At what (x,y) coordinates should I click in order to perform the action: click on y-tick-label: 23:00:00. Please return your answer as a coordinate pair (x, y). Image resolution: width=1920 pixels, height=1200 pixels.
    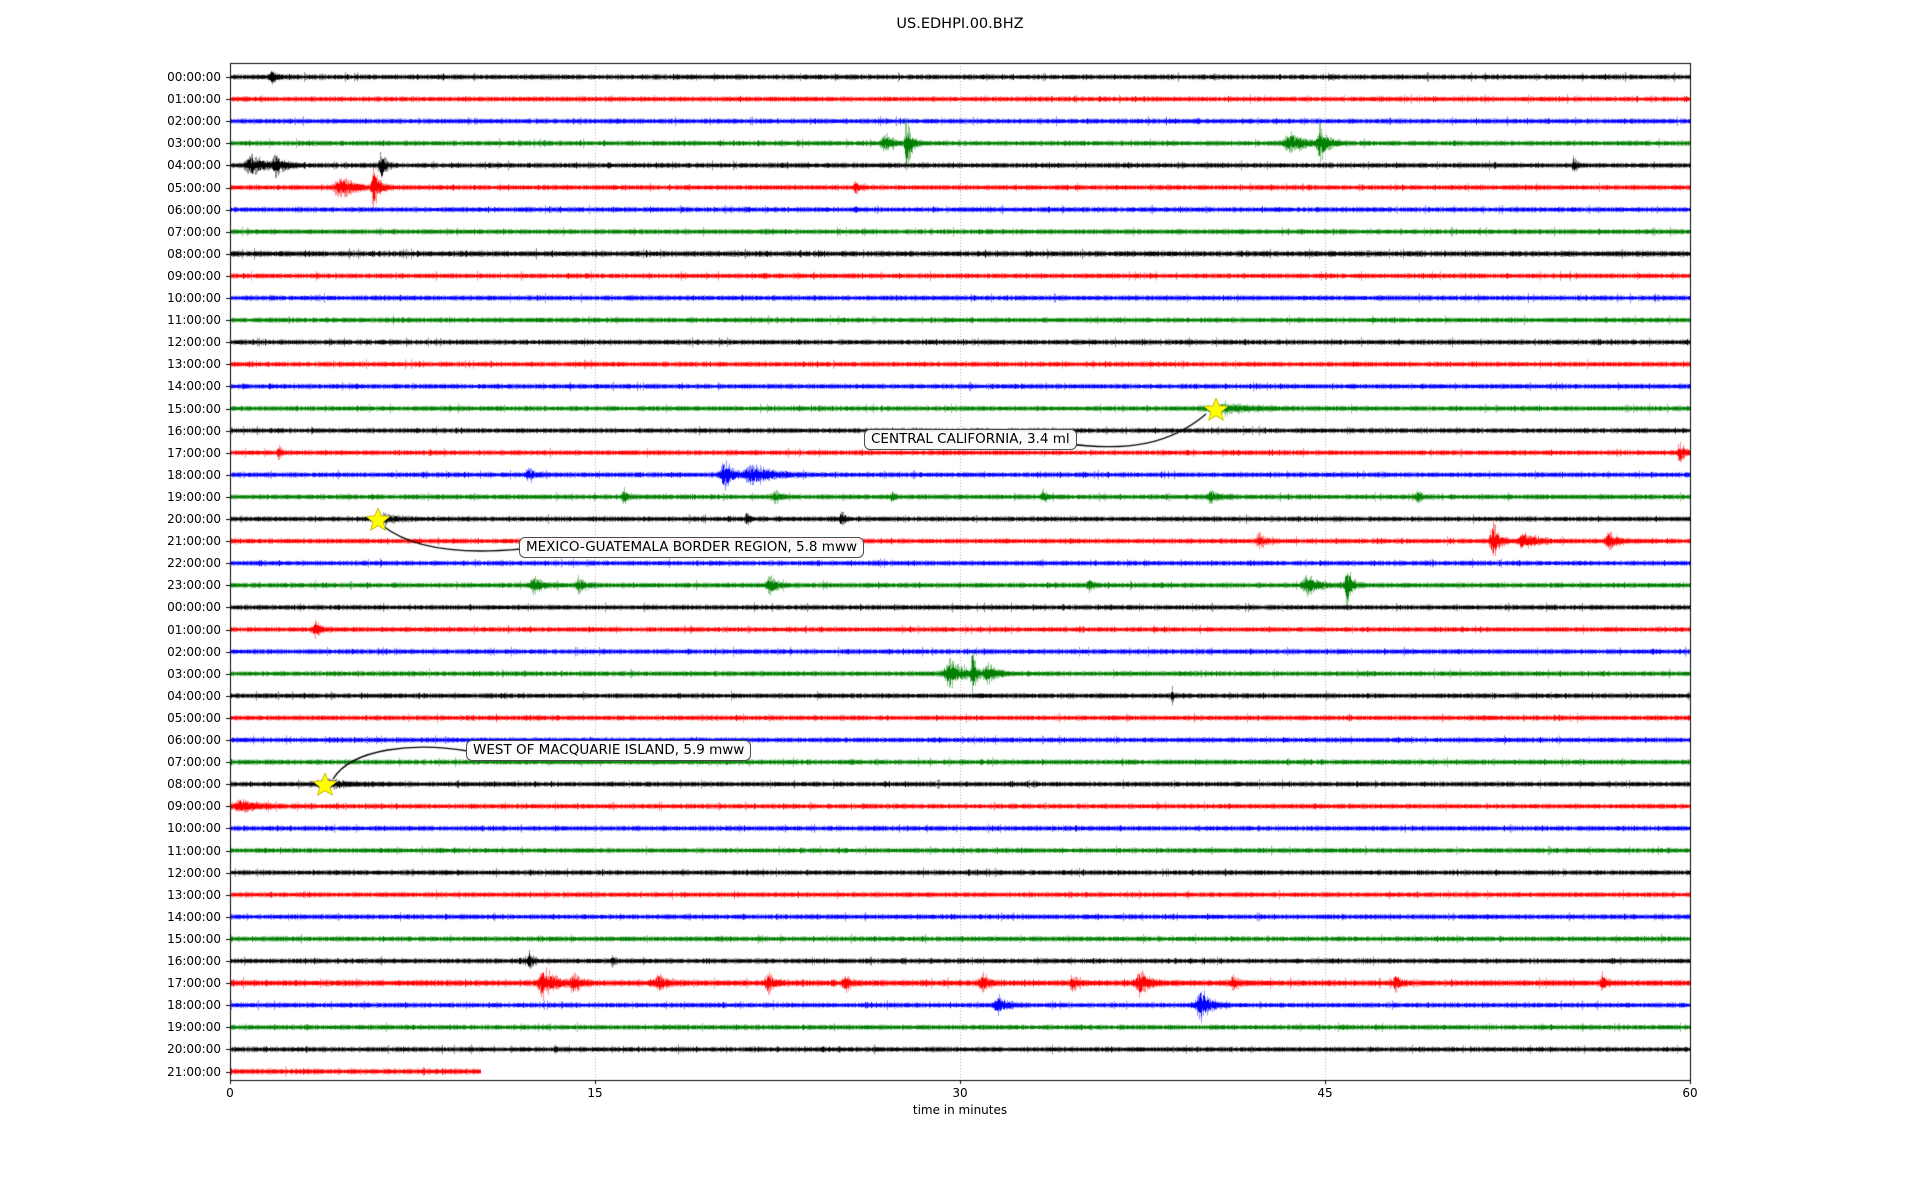
    Looking at the image, I should click on (194, 585).